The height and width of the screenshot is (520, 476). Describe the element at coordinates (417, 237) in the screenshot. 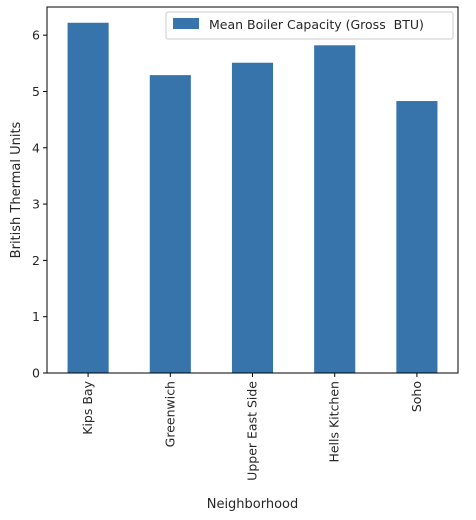

I see `bar-soho` at that location.